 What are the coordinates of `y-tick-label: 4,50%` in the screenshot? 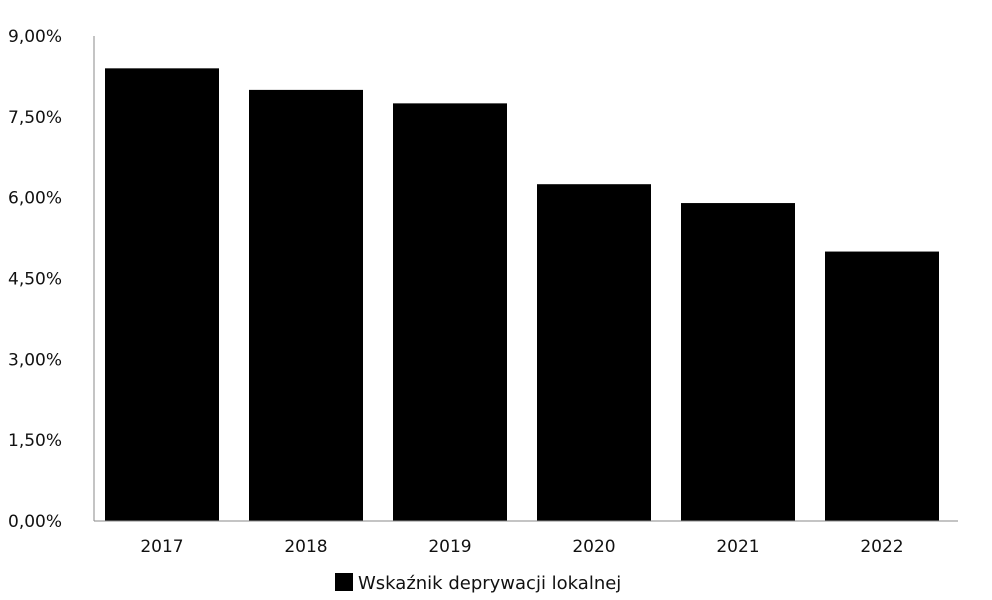 It's located at (35, 280).